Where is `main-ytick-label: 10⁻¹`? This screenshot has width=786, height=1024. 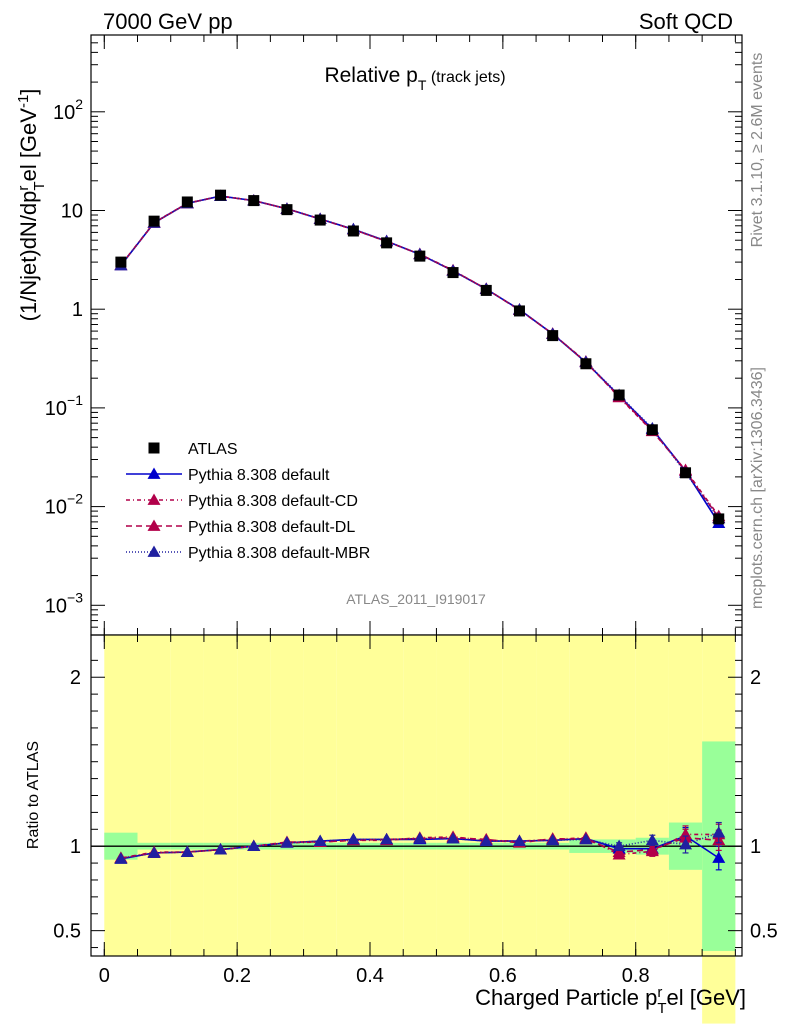
main-ytick-label: 10⁻¹ is located at coordinates (64, 406).